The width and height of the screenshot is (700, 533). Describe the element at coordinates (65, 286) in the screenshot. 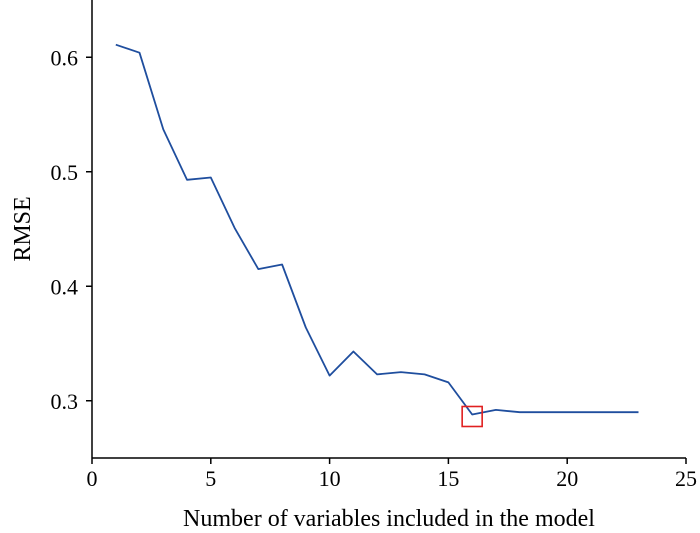

I see `y-tick-label: 0.4` at that location.